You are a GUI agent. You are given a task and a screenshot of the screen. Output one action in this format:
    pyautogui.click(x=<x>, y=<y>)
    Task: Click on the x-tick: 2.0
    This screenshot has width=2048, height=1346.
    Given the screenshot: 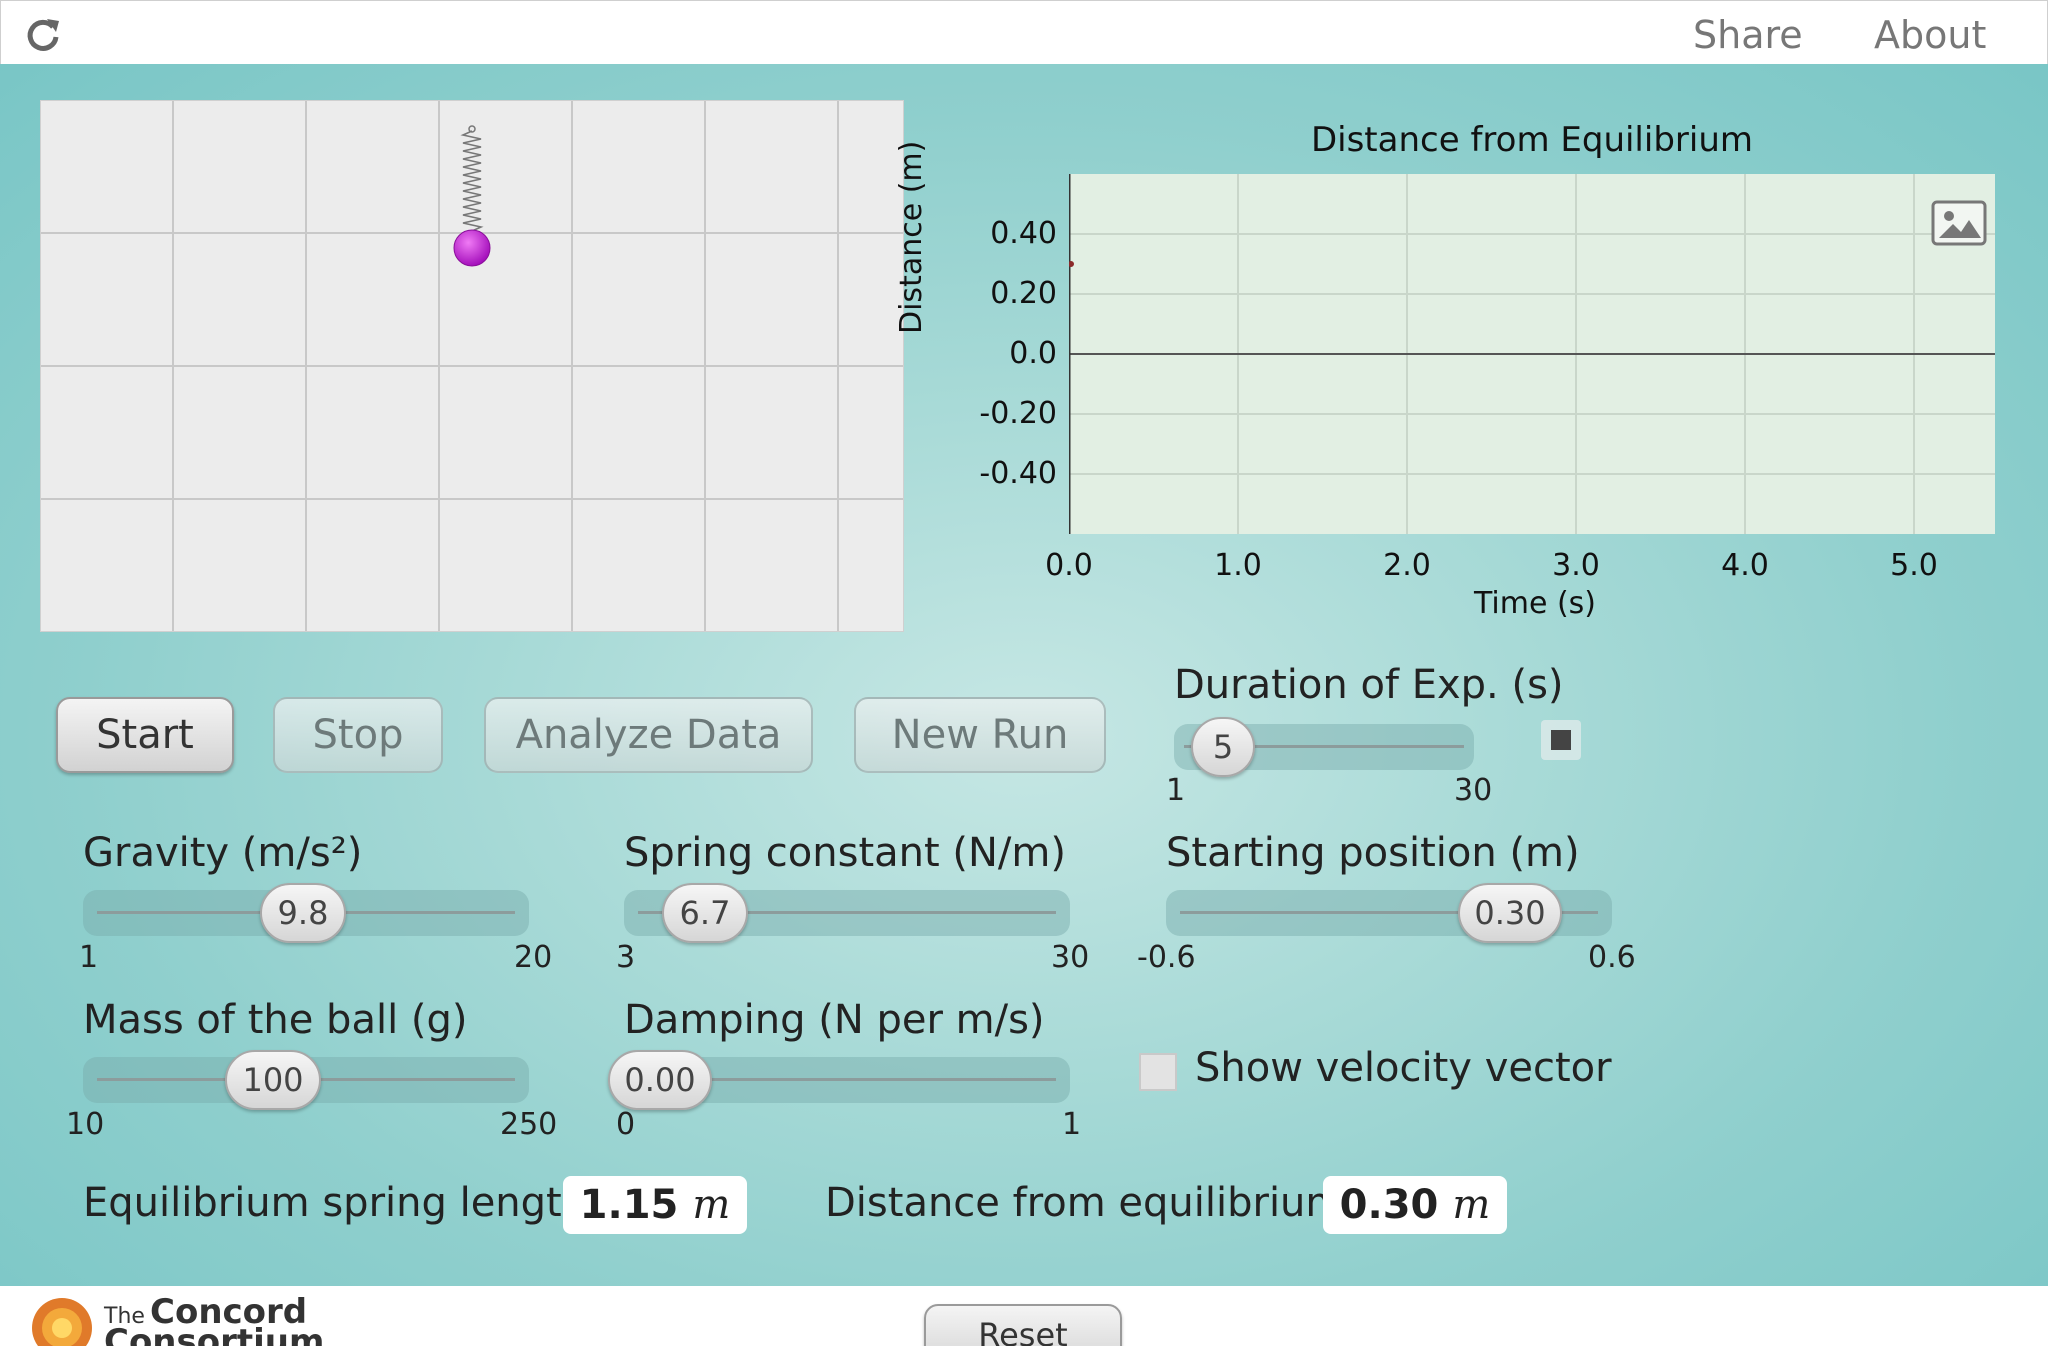 What is the action you would take?
    pyautogui.click(x=1407, y=565)
    